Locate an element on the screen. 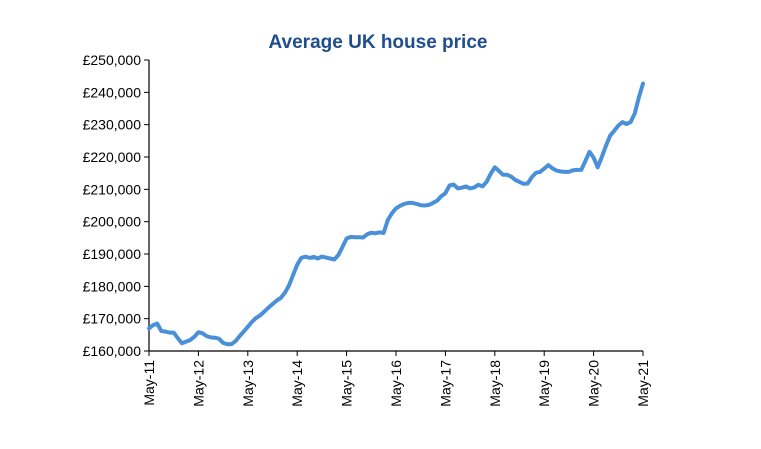 The height and width of the screenshot is (449, 761). y-tick-label: £250,000 is located at coordinates (112, 60).